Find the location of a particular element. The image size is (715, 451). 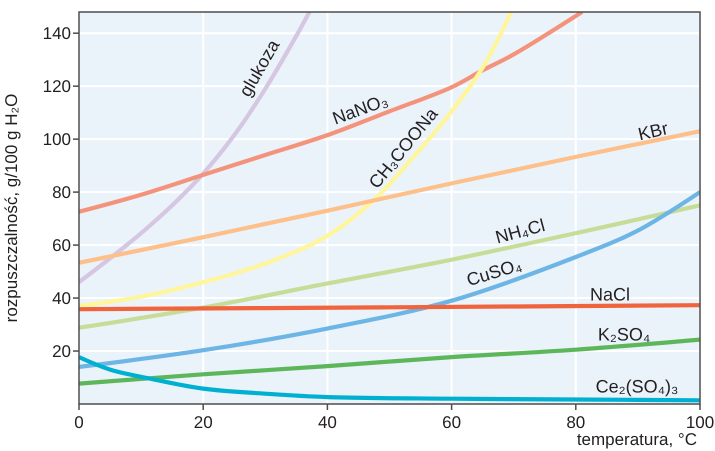

y-tick-label: 80 is located at coordinates (61, 192).